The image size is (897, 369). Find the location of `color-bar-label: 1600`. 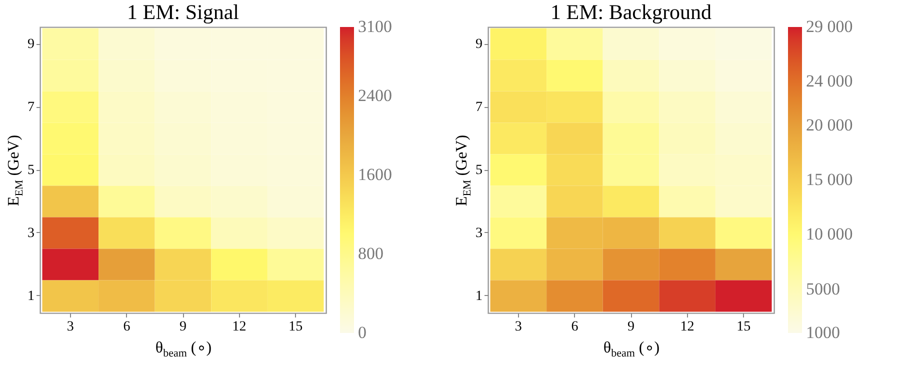

color-bar-label: 1600 is located at coordinates (375, 174).